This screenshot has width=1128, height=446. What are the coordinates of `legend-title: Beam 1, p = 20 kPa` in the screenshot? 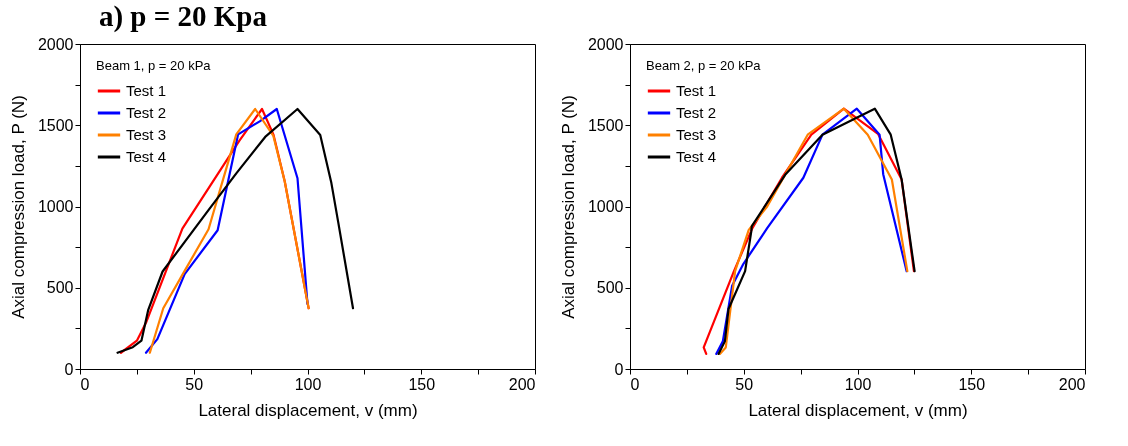 It's located at (154, 65).